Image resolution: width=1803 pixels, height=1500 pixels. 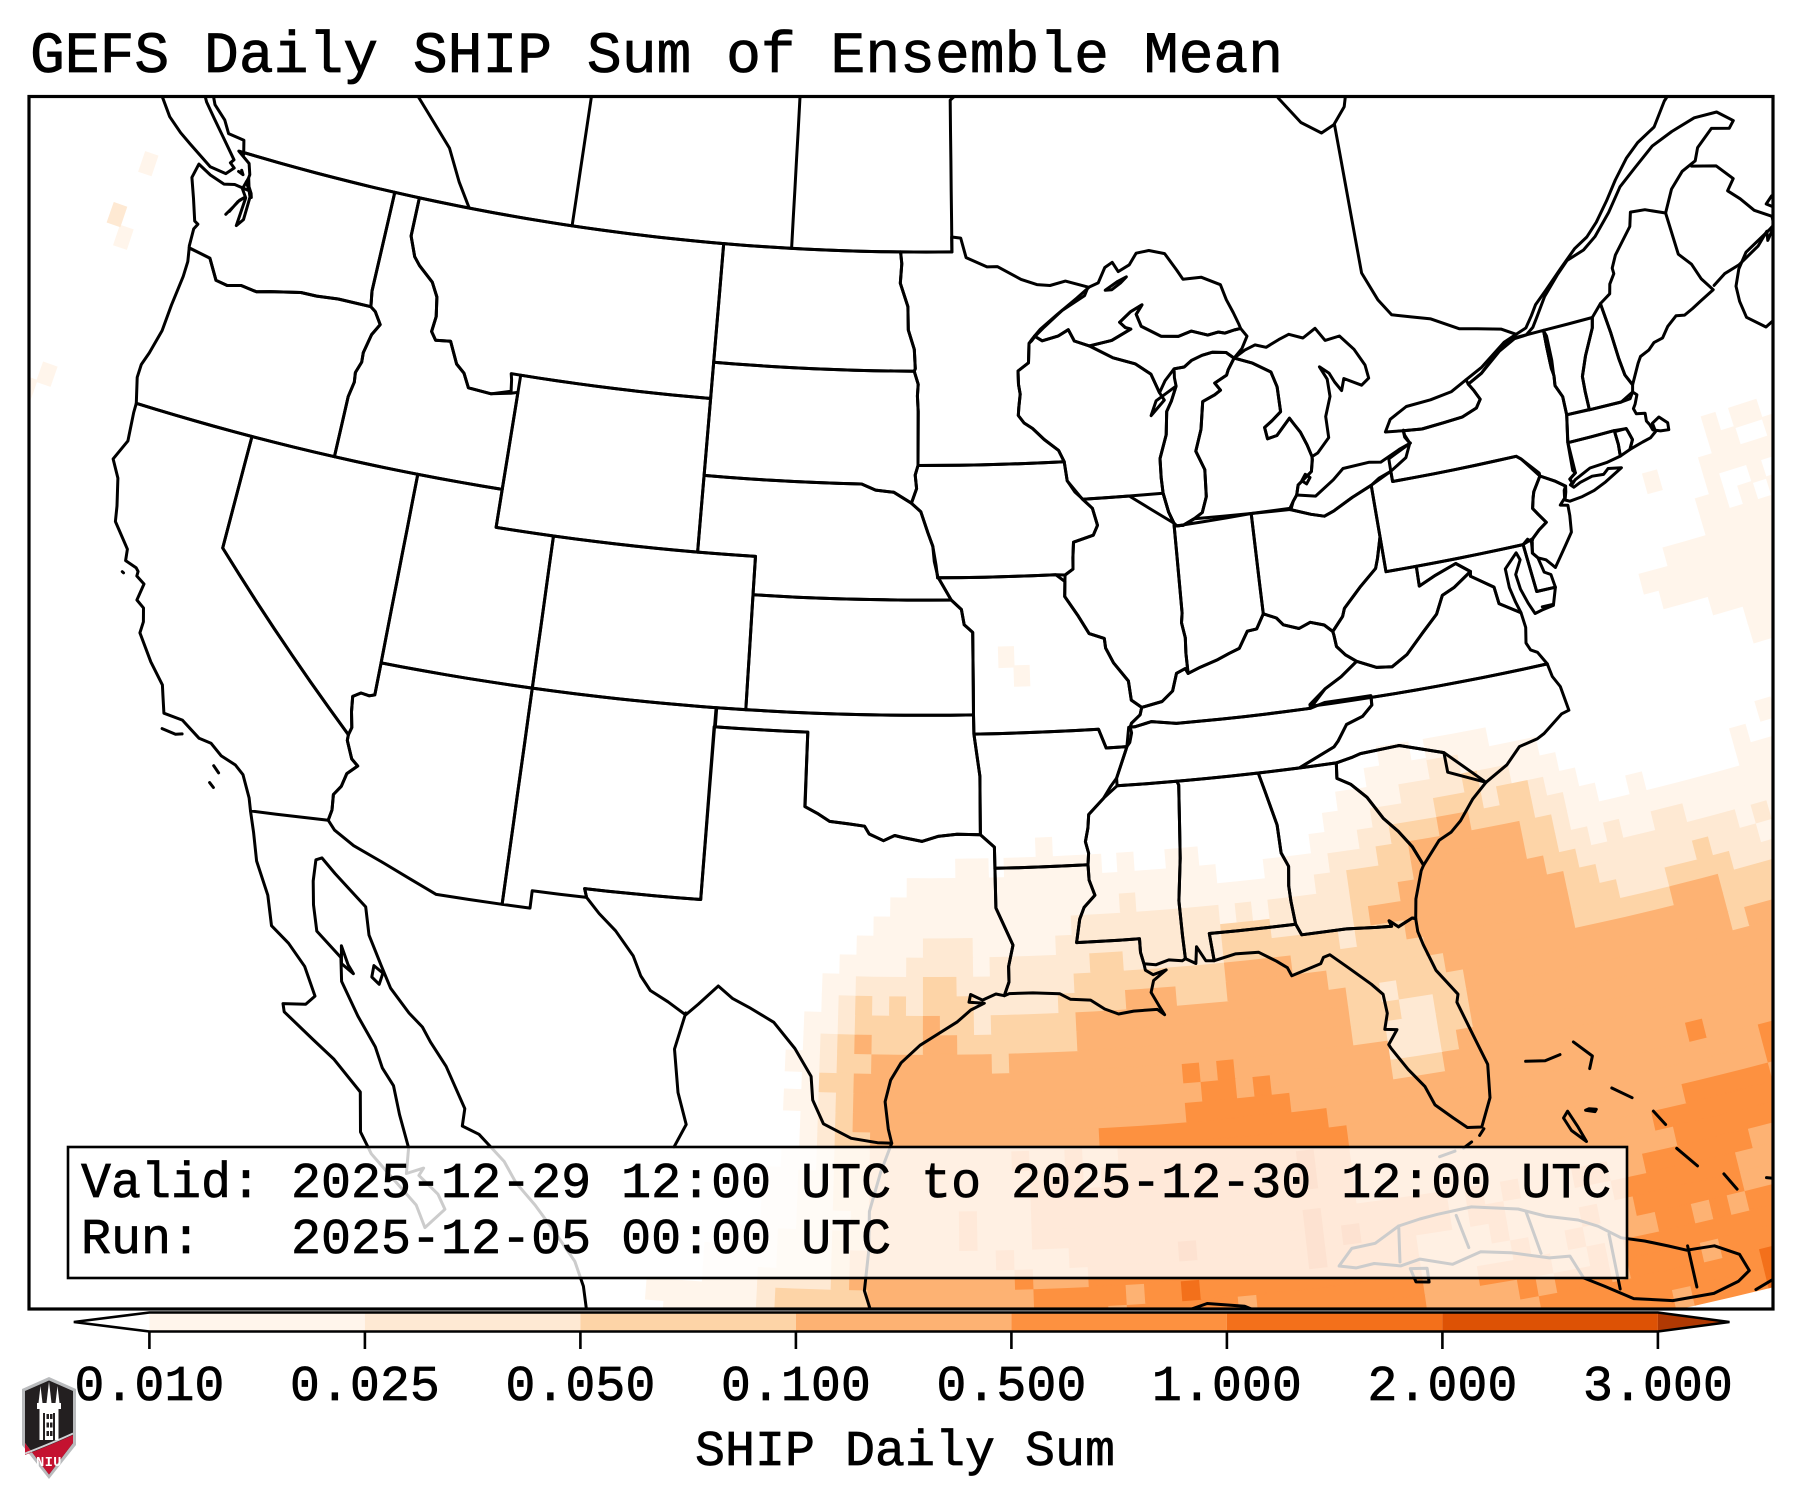 What do you see at coordinates (486, 1240) in the screenshot?
I see `svg-text: Run: 2025-12-05 00:00 UTC` at bounding box center [486, 1240].